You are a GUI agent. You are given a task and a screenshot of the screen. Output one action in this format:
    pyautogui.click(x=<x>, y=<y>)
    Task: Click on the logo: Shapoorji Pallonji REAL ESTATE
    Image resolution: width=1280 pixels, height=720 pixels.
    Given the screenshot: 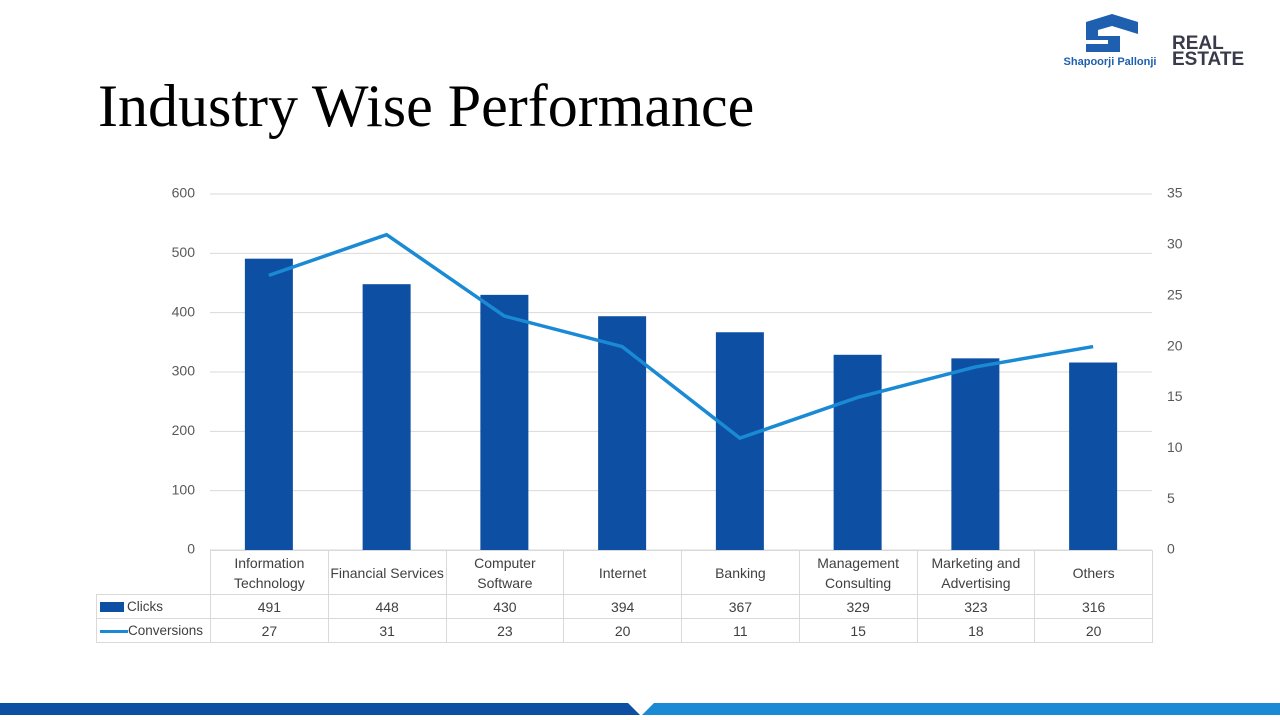 What is the action you would take?
    pyautogui.click(x=1154, y=42)
    